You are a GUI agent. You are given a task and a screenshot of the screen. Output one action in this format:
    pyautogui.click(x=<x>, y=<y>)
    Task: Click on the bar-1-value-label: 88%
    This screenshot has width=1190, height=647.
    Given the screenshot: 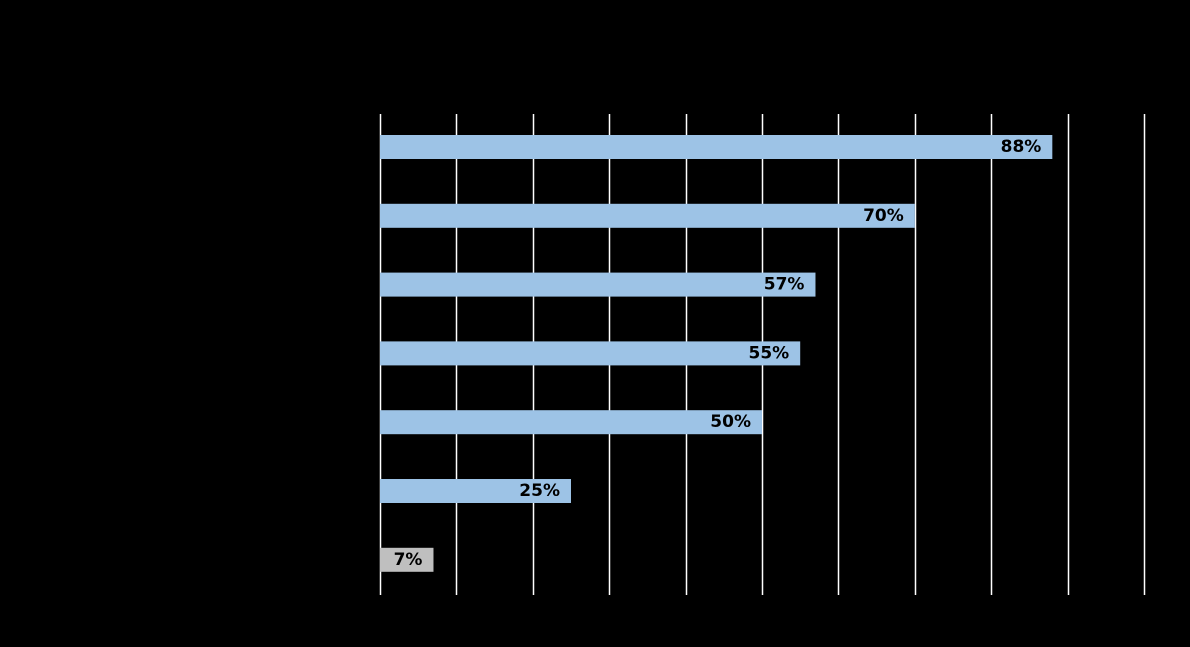 What is the action you would take?
    pyautogui.click(x=1021, y=147)
    